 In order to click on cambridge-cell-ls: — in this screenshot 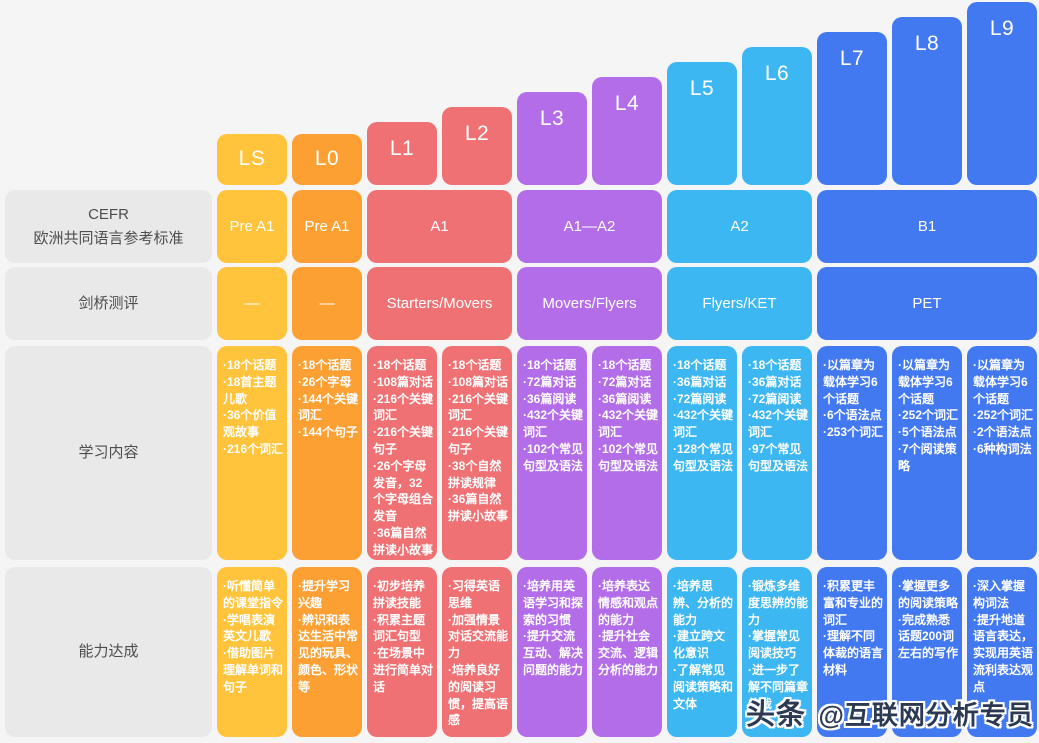, I will do `click(252, 303)`.